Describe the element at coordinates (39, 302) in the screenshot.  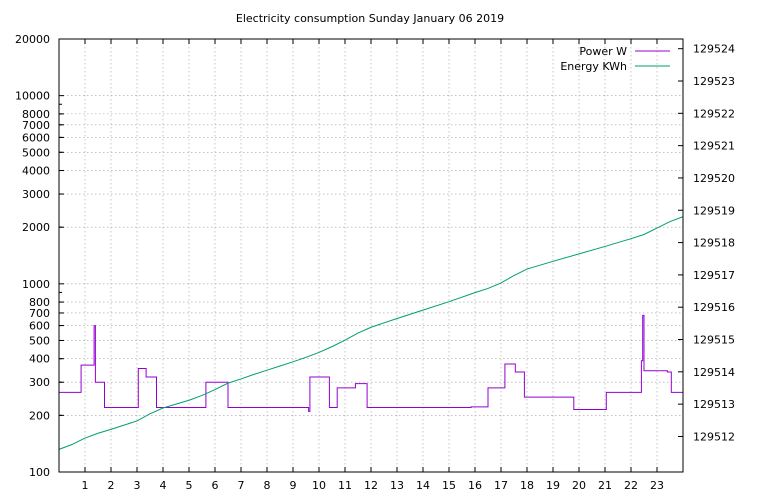
I see `y-left-tick-label: 800` at that location.